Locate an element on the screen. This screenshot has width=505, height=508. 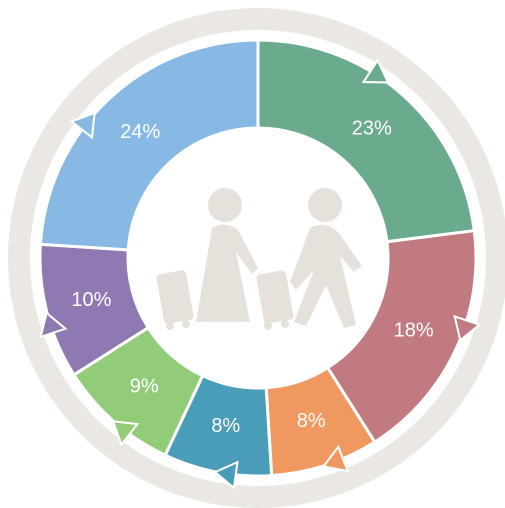
value-label: 18% is located at coordinates (414, 331).